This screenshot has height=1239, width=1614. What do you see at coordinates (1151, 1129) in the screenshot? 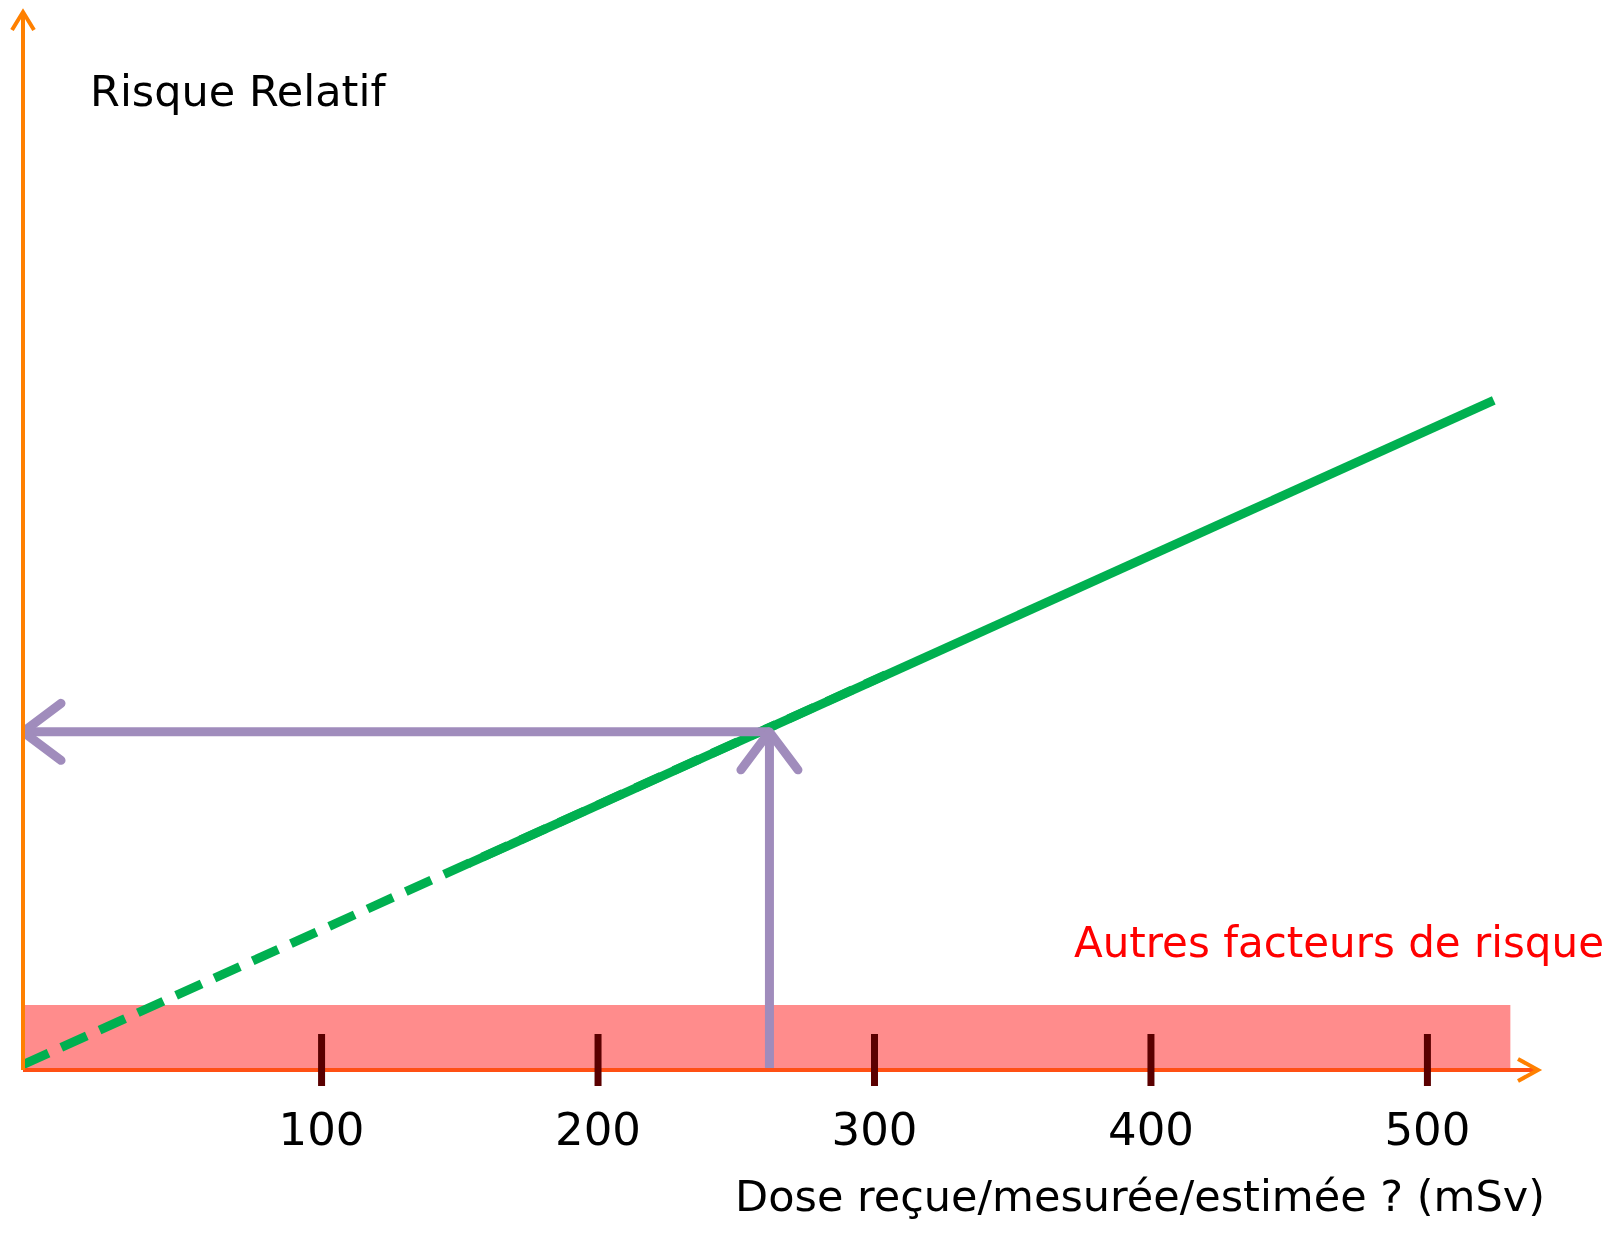
I see `x-tick-label: 400` at bounding box center [1151, 1129].